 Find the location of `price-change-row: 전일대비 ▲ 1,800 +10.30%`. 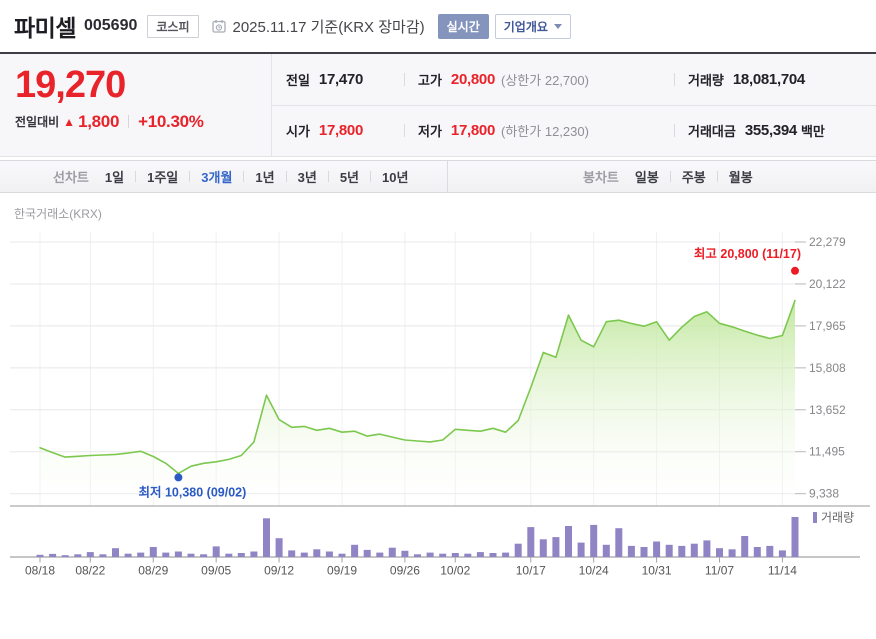

price-change-row: 전일대비 ▲ 1,800 +10.30% is located at coordinates (143, 122).